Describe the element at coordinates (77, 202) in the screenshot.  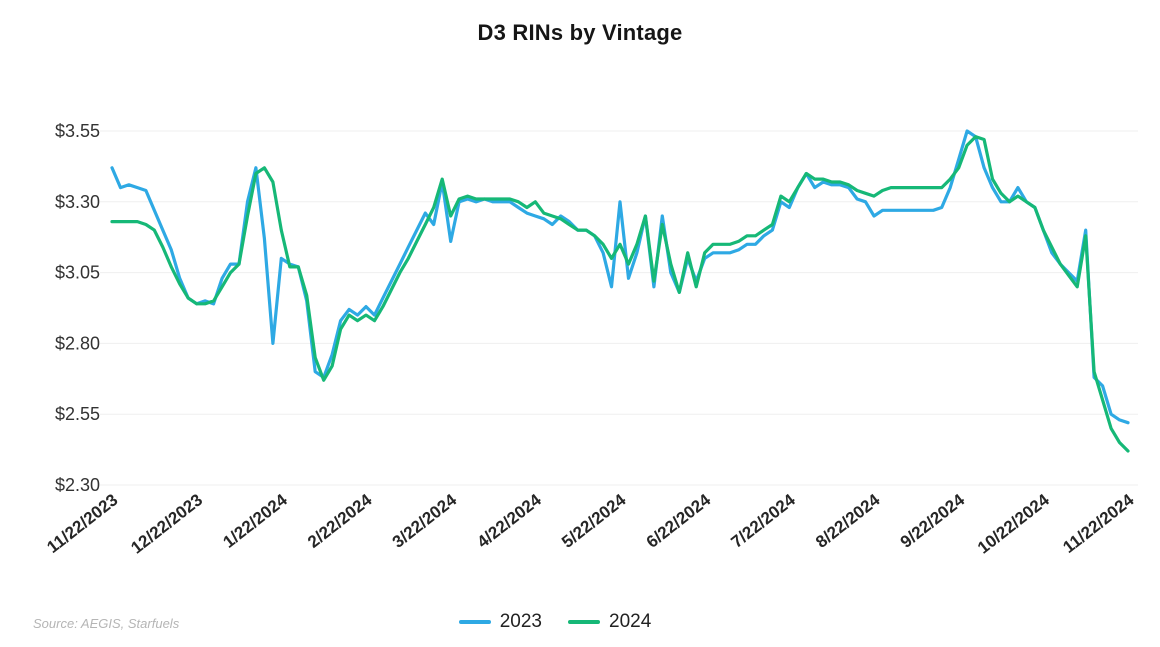
I see `y-axis-tick-label: $3.30` at that location.